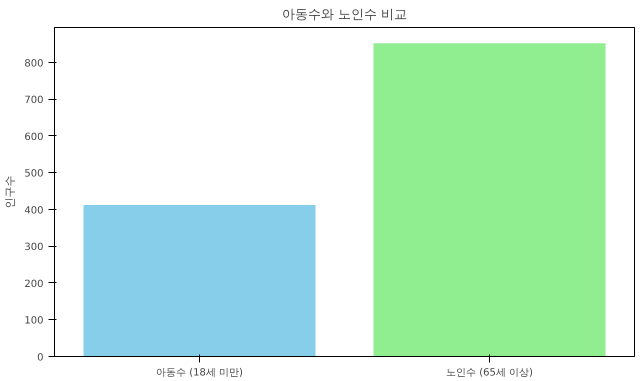  Describe the element at coordinates (34, 248) in the screenshot. I see `y-tick-label: 300` at that location.